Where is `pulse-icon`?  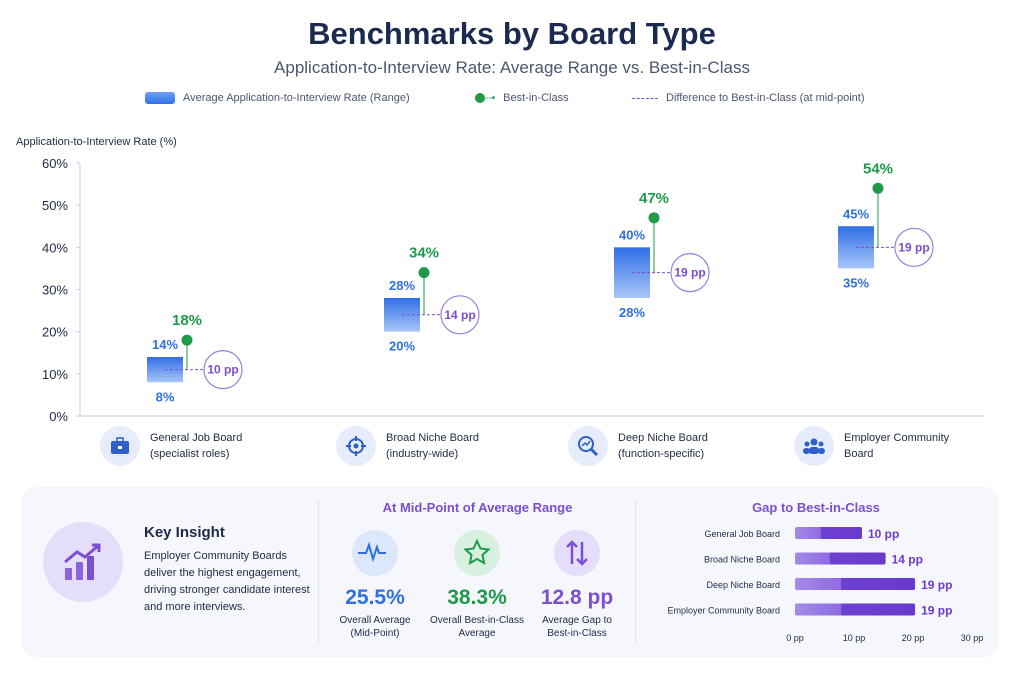 pulse-icon is located at coordinates (375, 553).